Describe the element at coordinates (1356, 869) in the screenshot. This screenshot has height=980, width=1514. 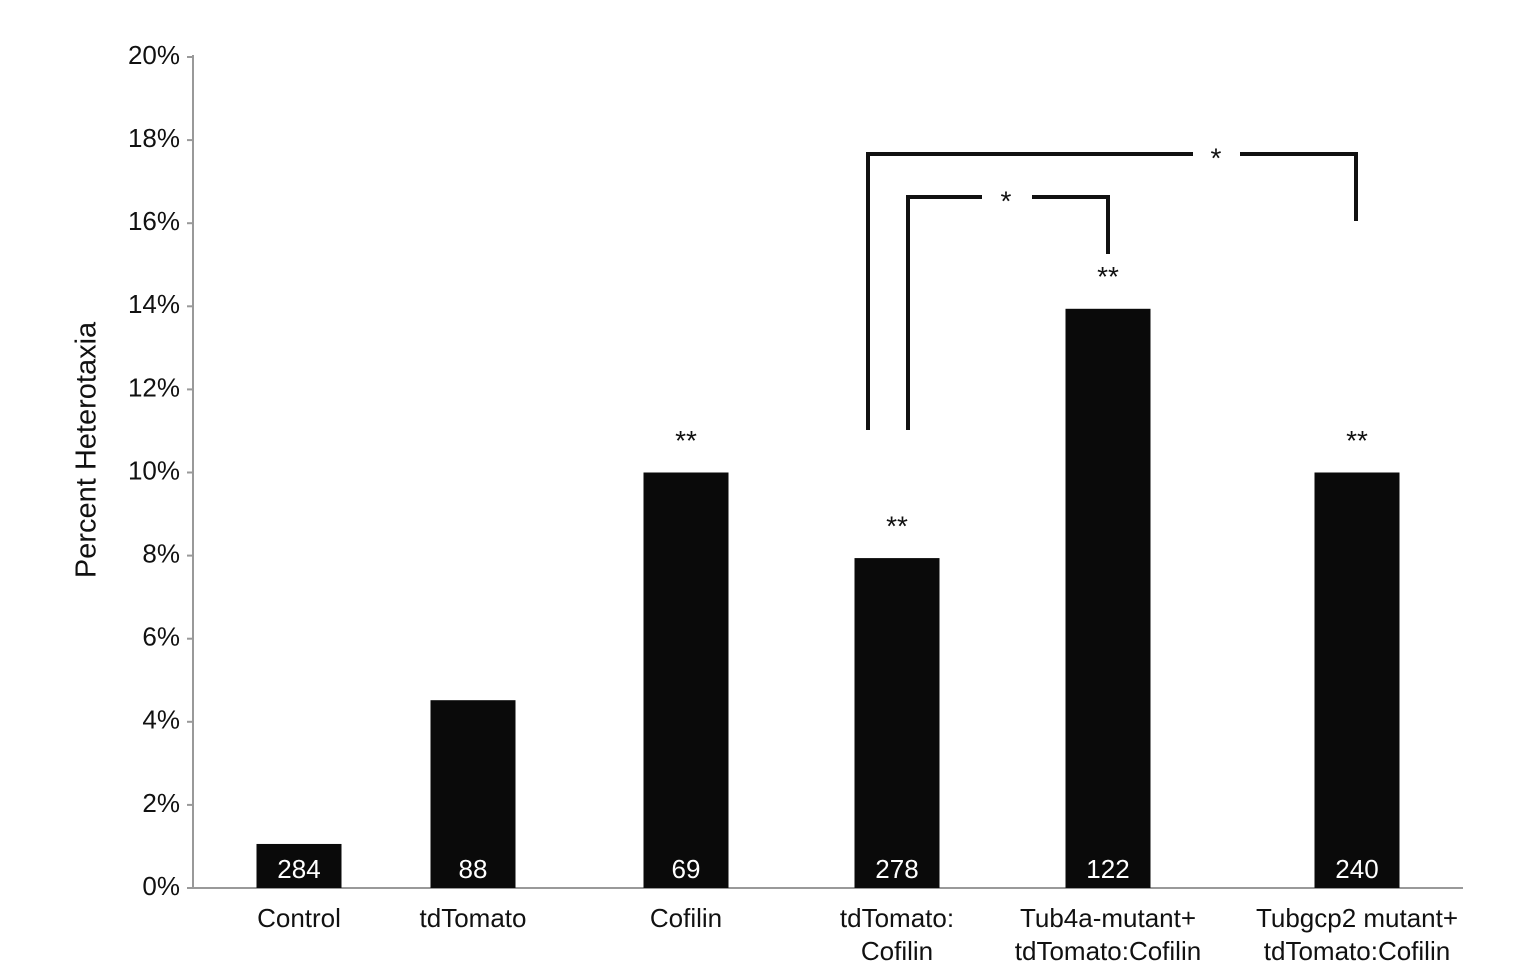
I see `count-label: 240` at that location.